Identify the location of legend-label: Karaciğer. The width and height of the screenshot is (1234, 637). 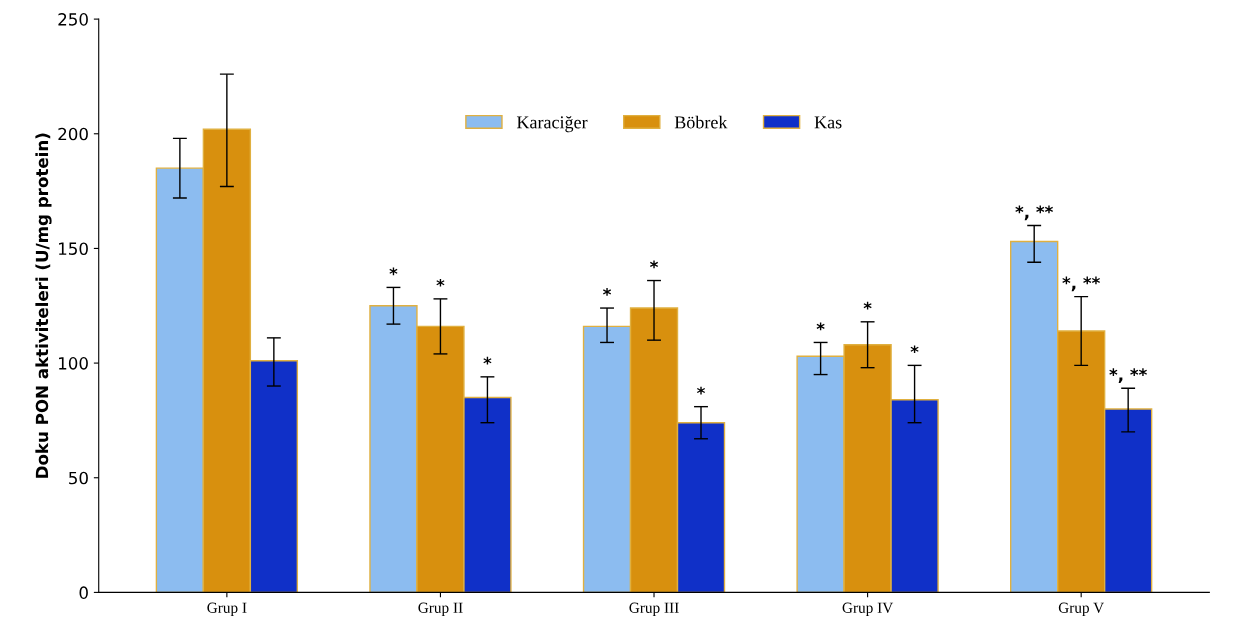
(552, 124).